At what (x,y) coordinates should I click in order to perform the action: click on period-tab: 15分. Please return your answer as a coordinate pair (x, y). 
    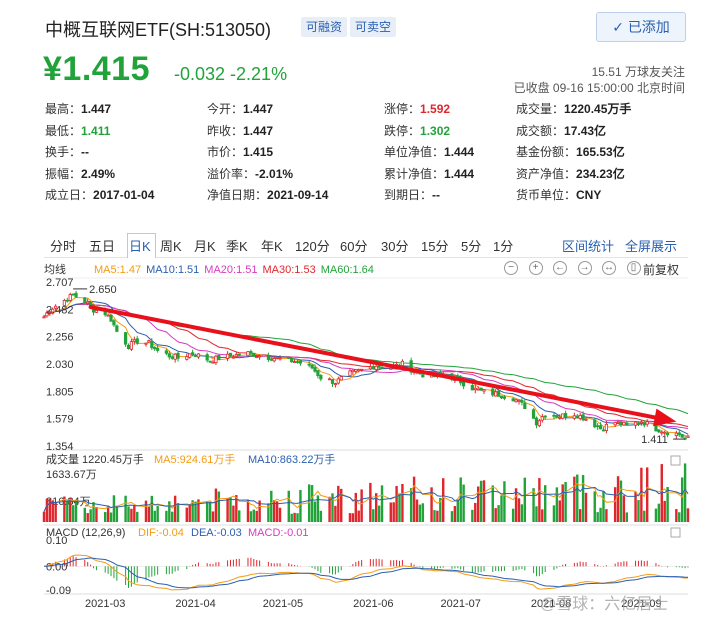
    Looking at the image, I should click on (435, 246).